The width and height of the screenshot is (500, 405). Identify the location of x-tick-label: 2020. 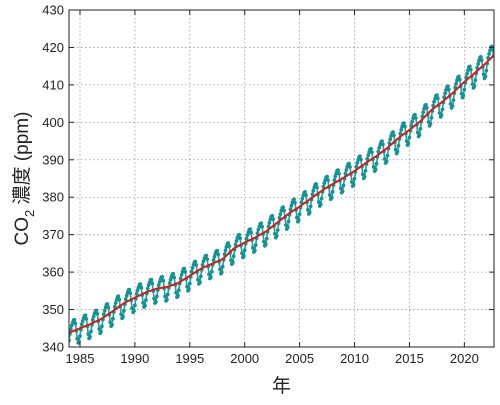
(464, 358).